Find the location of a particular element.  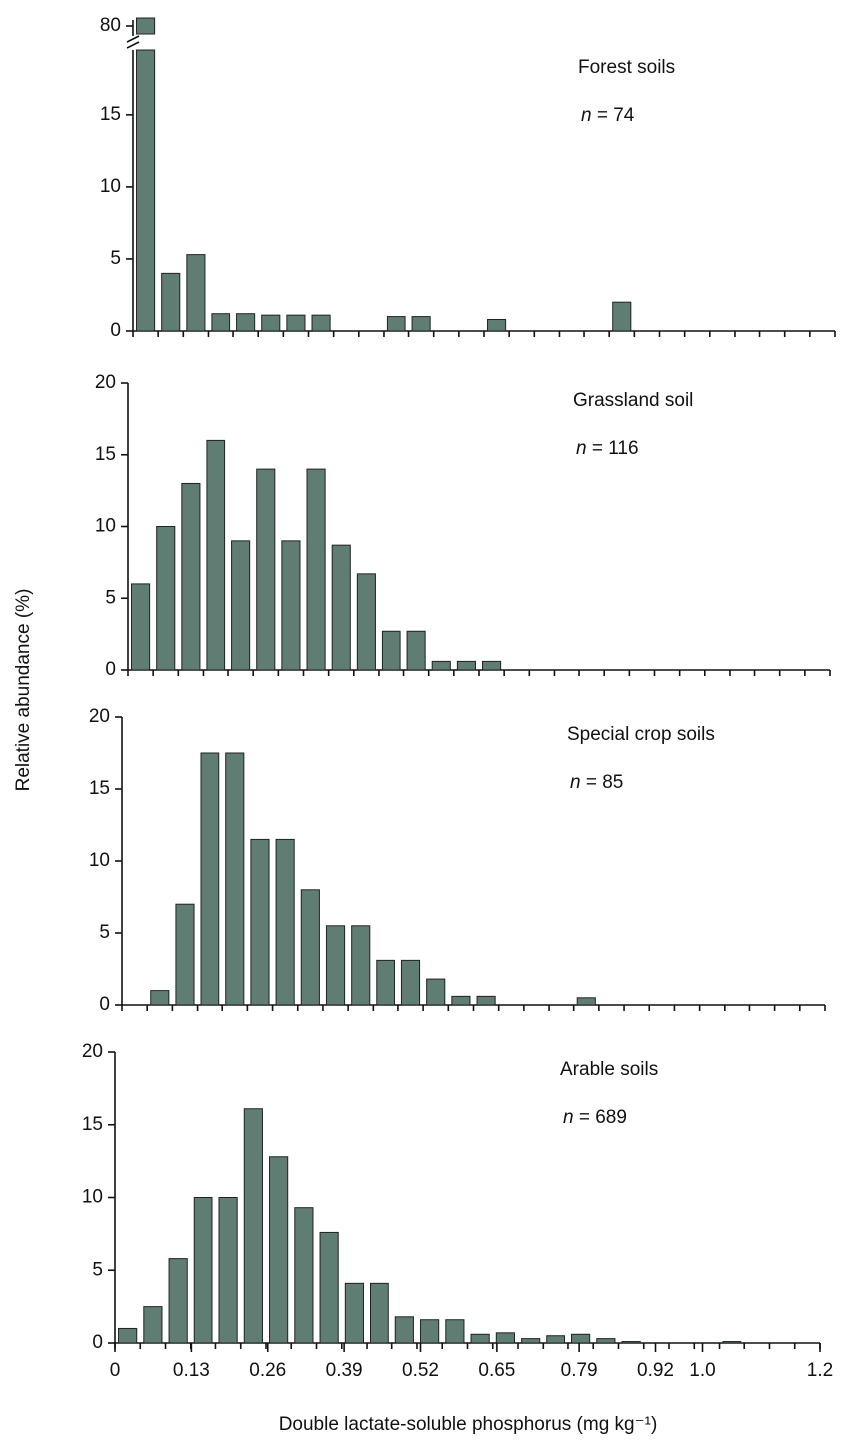

x-tick-label: 1.0 is located at coordinates (702, 1370).